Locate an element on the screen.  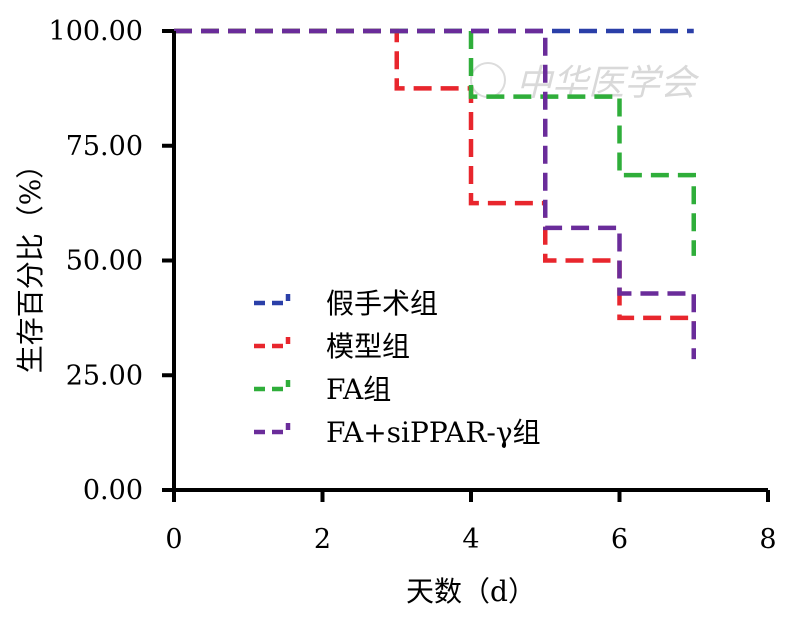
x-tick-label: 0 is located at coordinates (173, 539).